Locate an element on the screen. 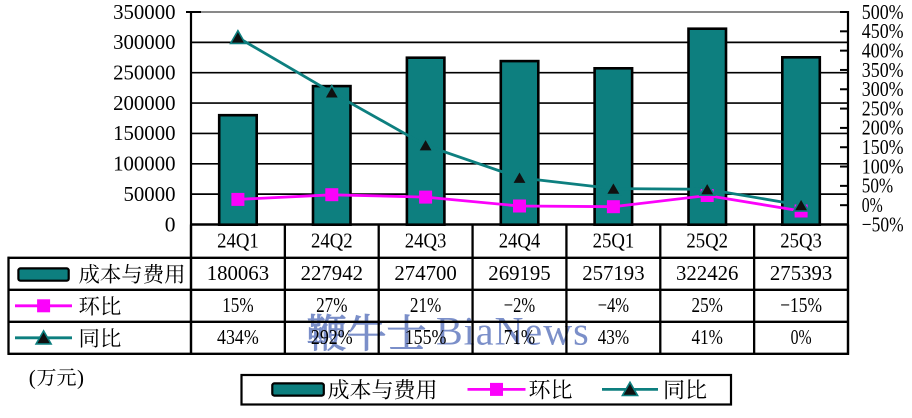 Image resolution: width=912 pixels, height=418 pixels. svg-text: 434% is located at coordinates (238, 337).